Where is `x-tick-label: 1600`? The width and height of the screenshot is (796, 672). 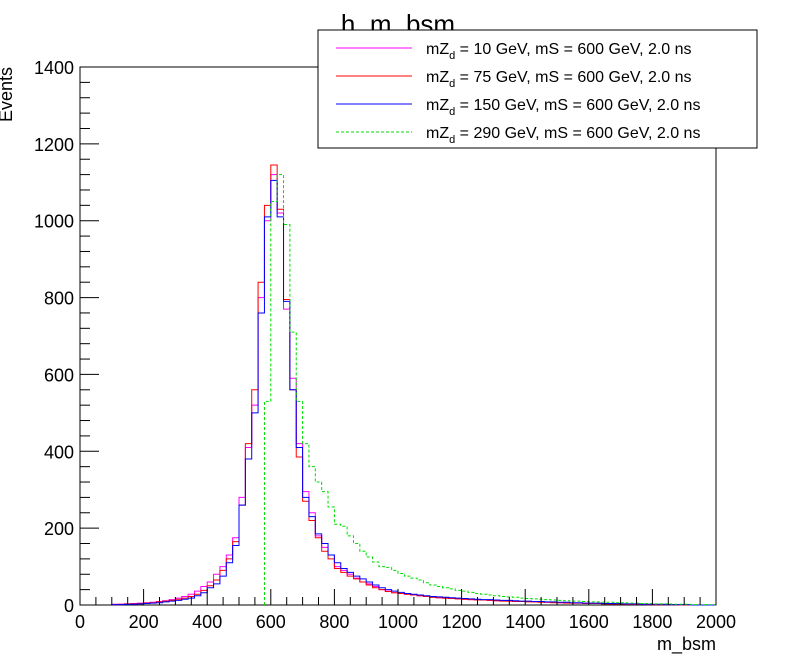 x-tick-label: 1600 is located at coordinates (589, 622).